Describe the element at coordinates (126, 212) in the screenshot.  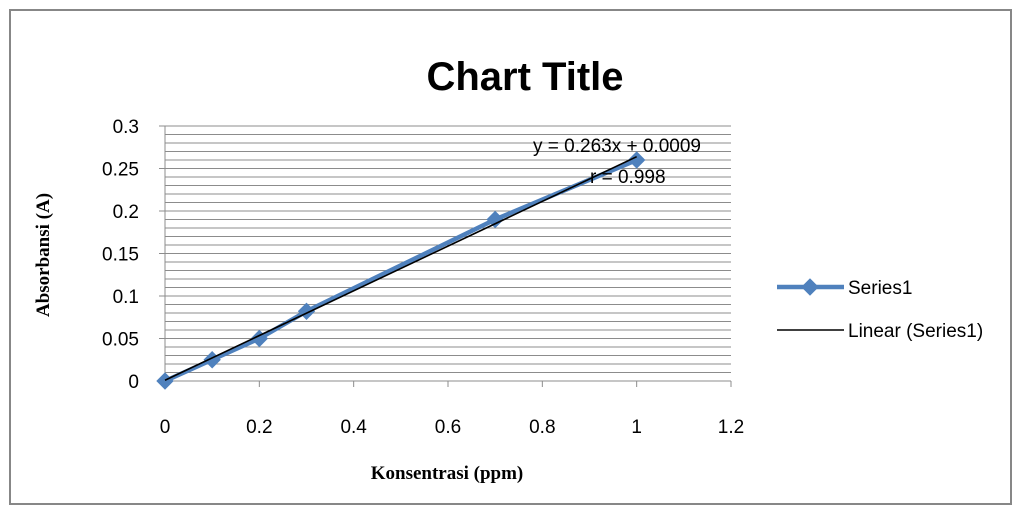
I see `y-tick-label: 0.2` at that location.